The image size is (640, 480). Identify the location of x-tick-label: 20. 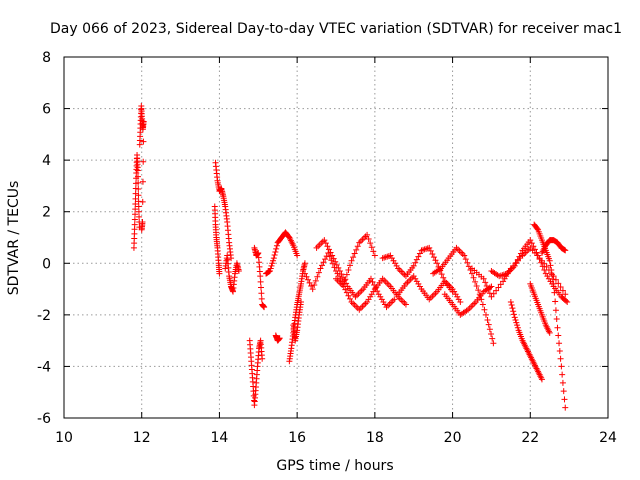
(453, 438).